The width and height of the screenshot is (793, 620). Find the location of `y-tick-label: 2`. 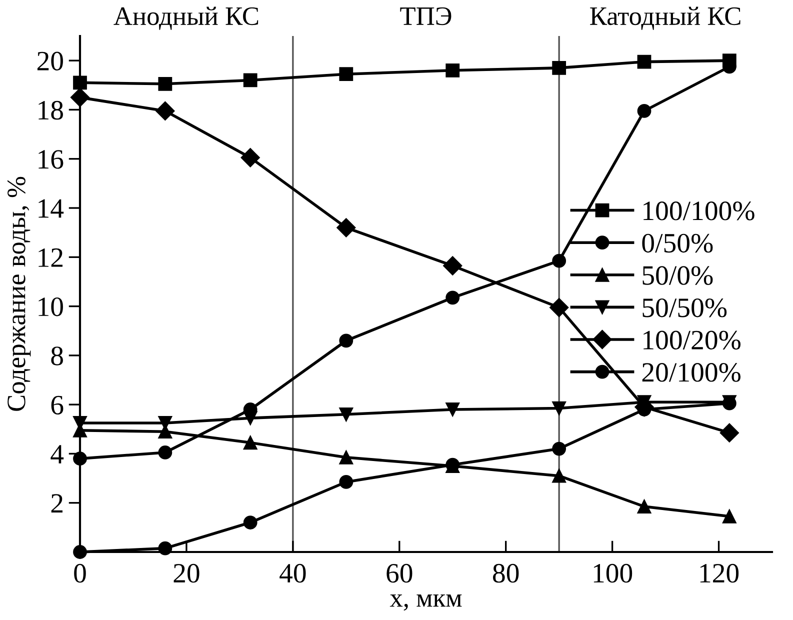

y-tick-label: 2 is located at coordinates (56, 503).